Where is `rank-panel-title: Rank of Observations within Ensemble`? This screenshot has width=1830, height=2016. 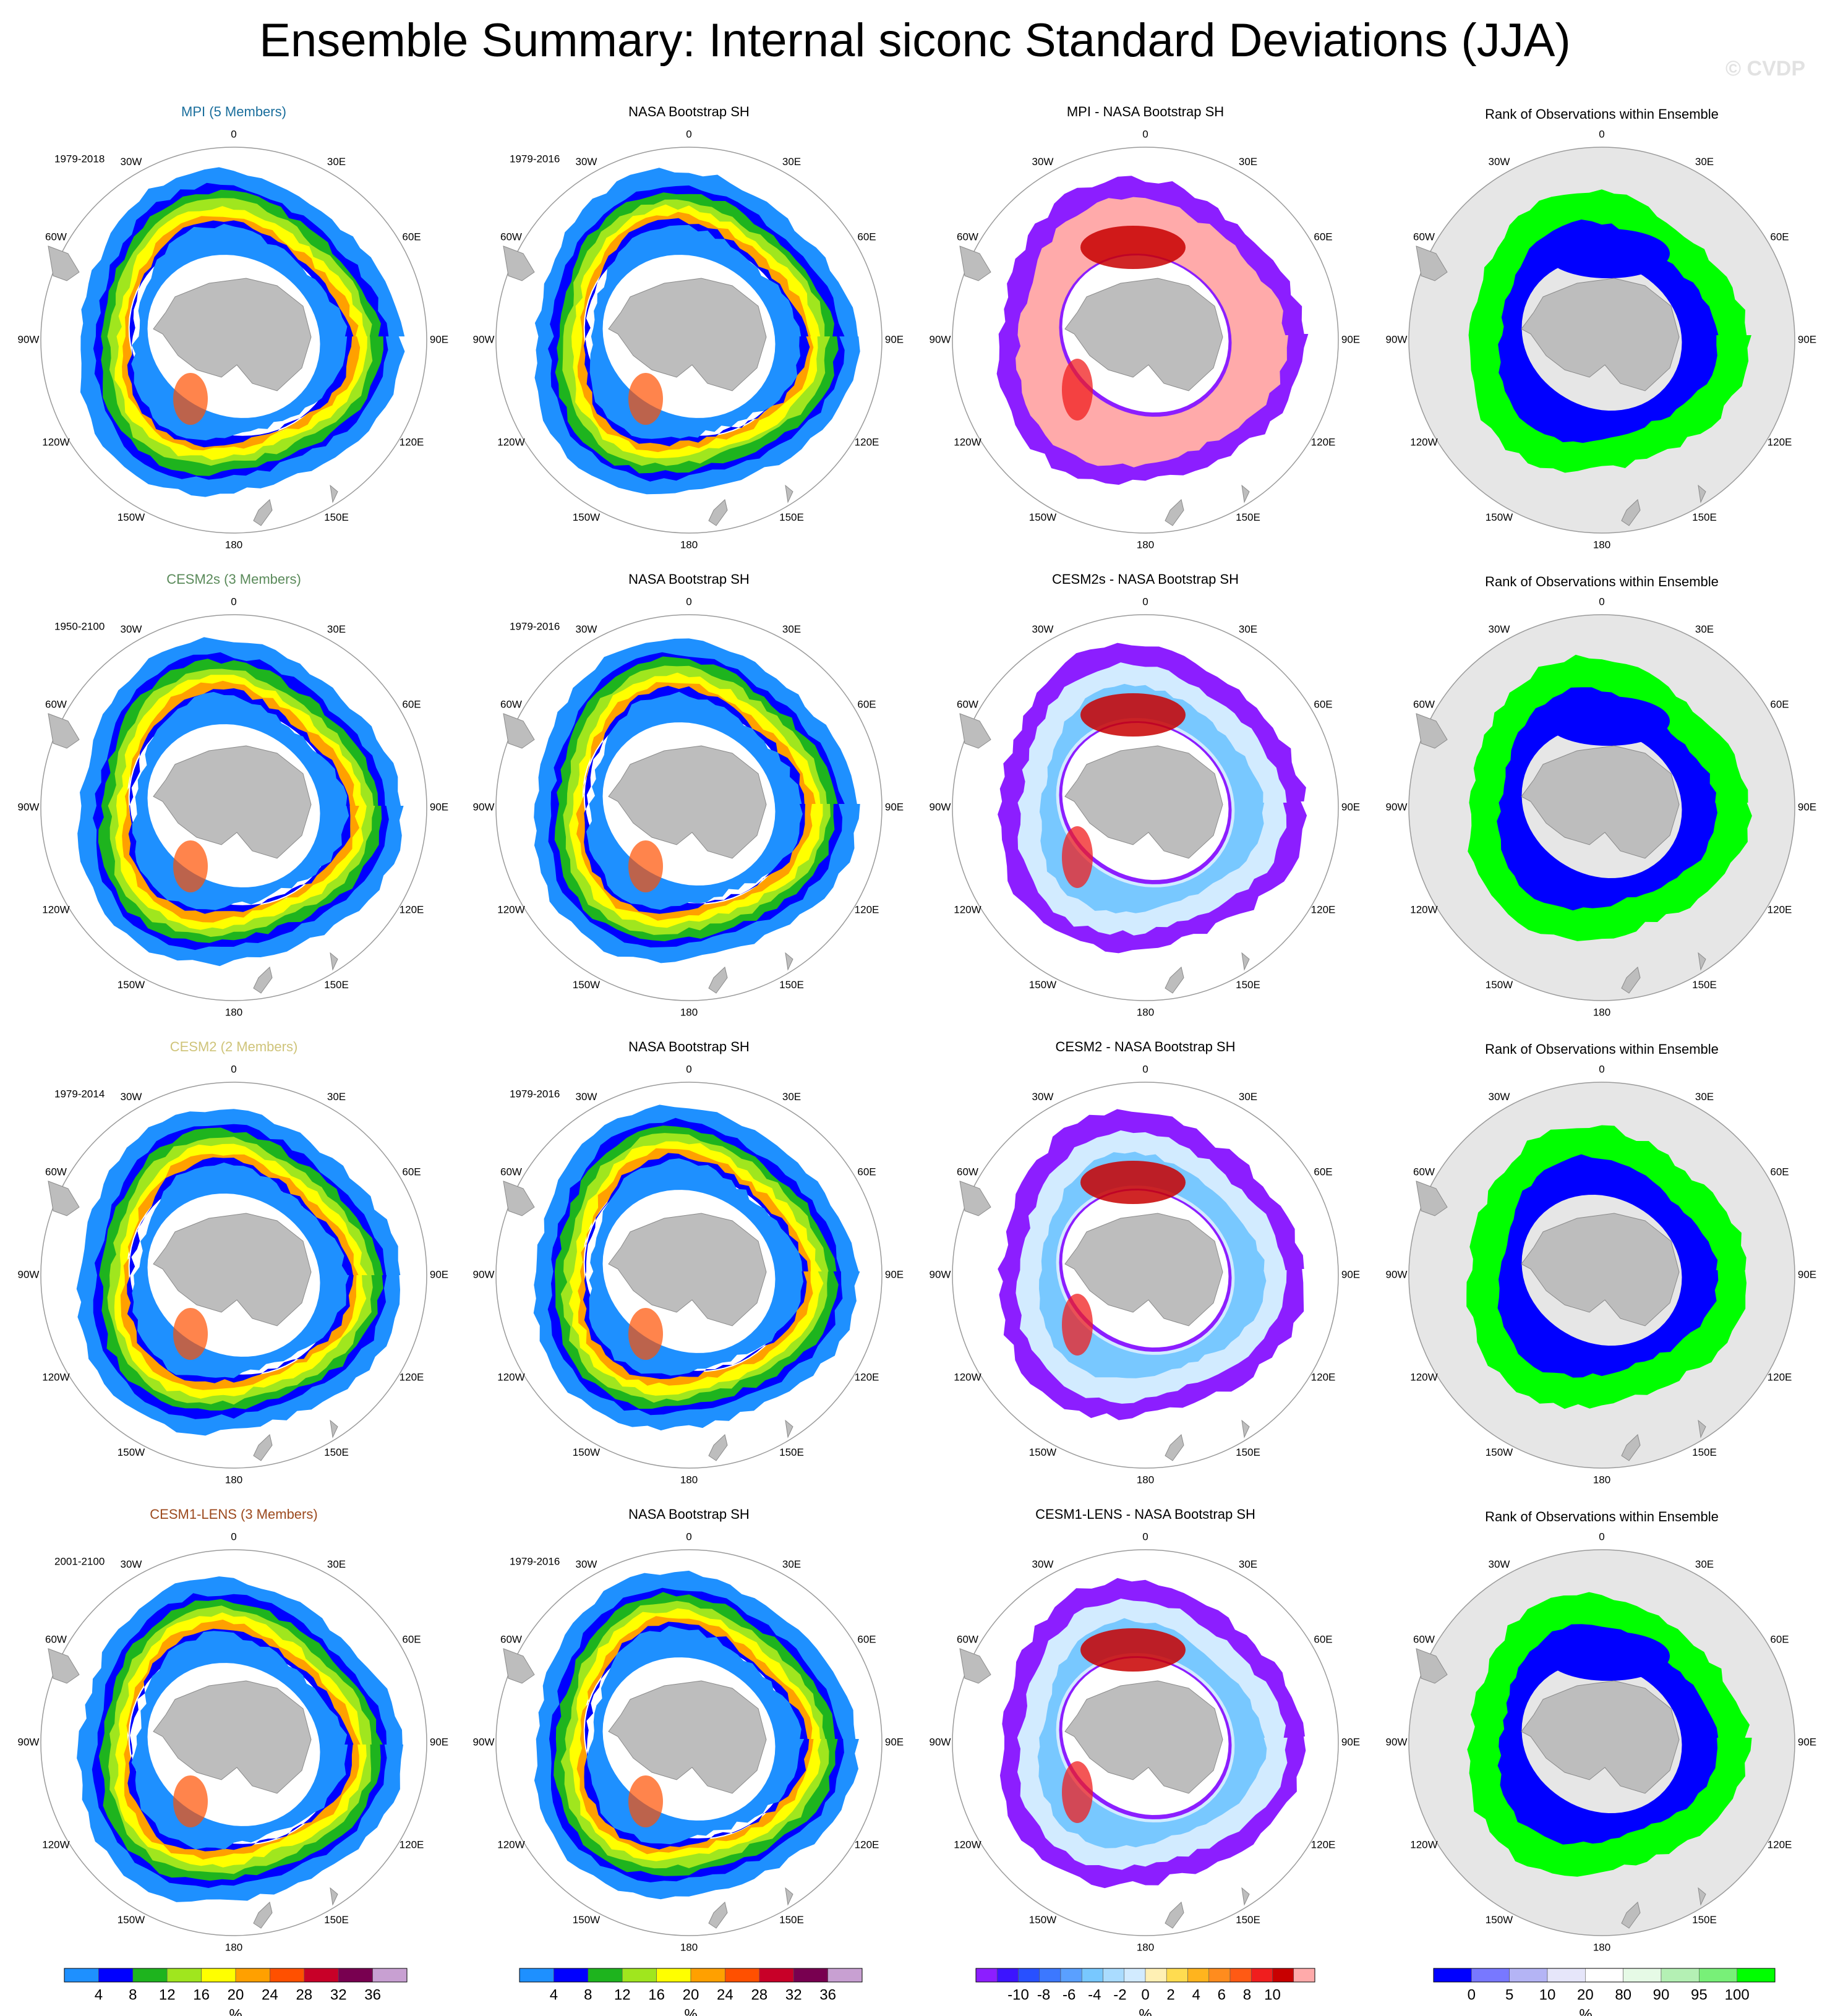 rank-panel-title: Rank of Observations within Ensemble is located at coordinates (1602, 581).